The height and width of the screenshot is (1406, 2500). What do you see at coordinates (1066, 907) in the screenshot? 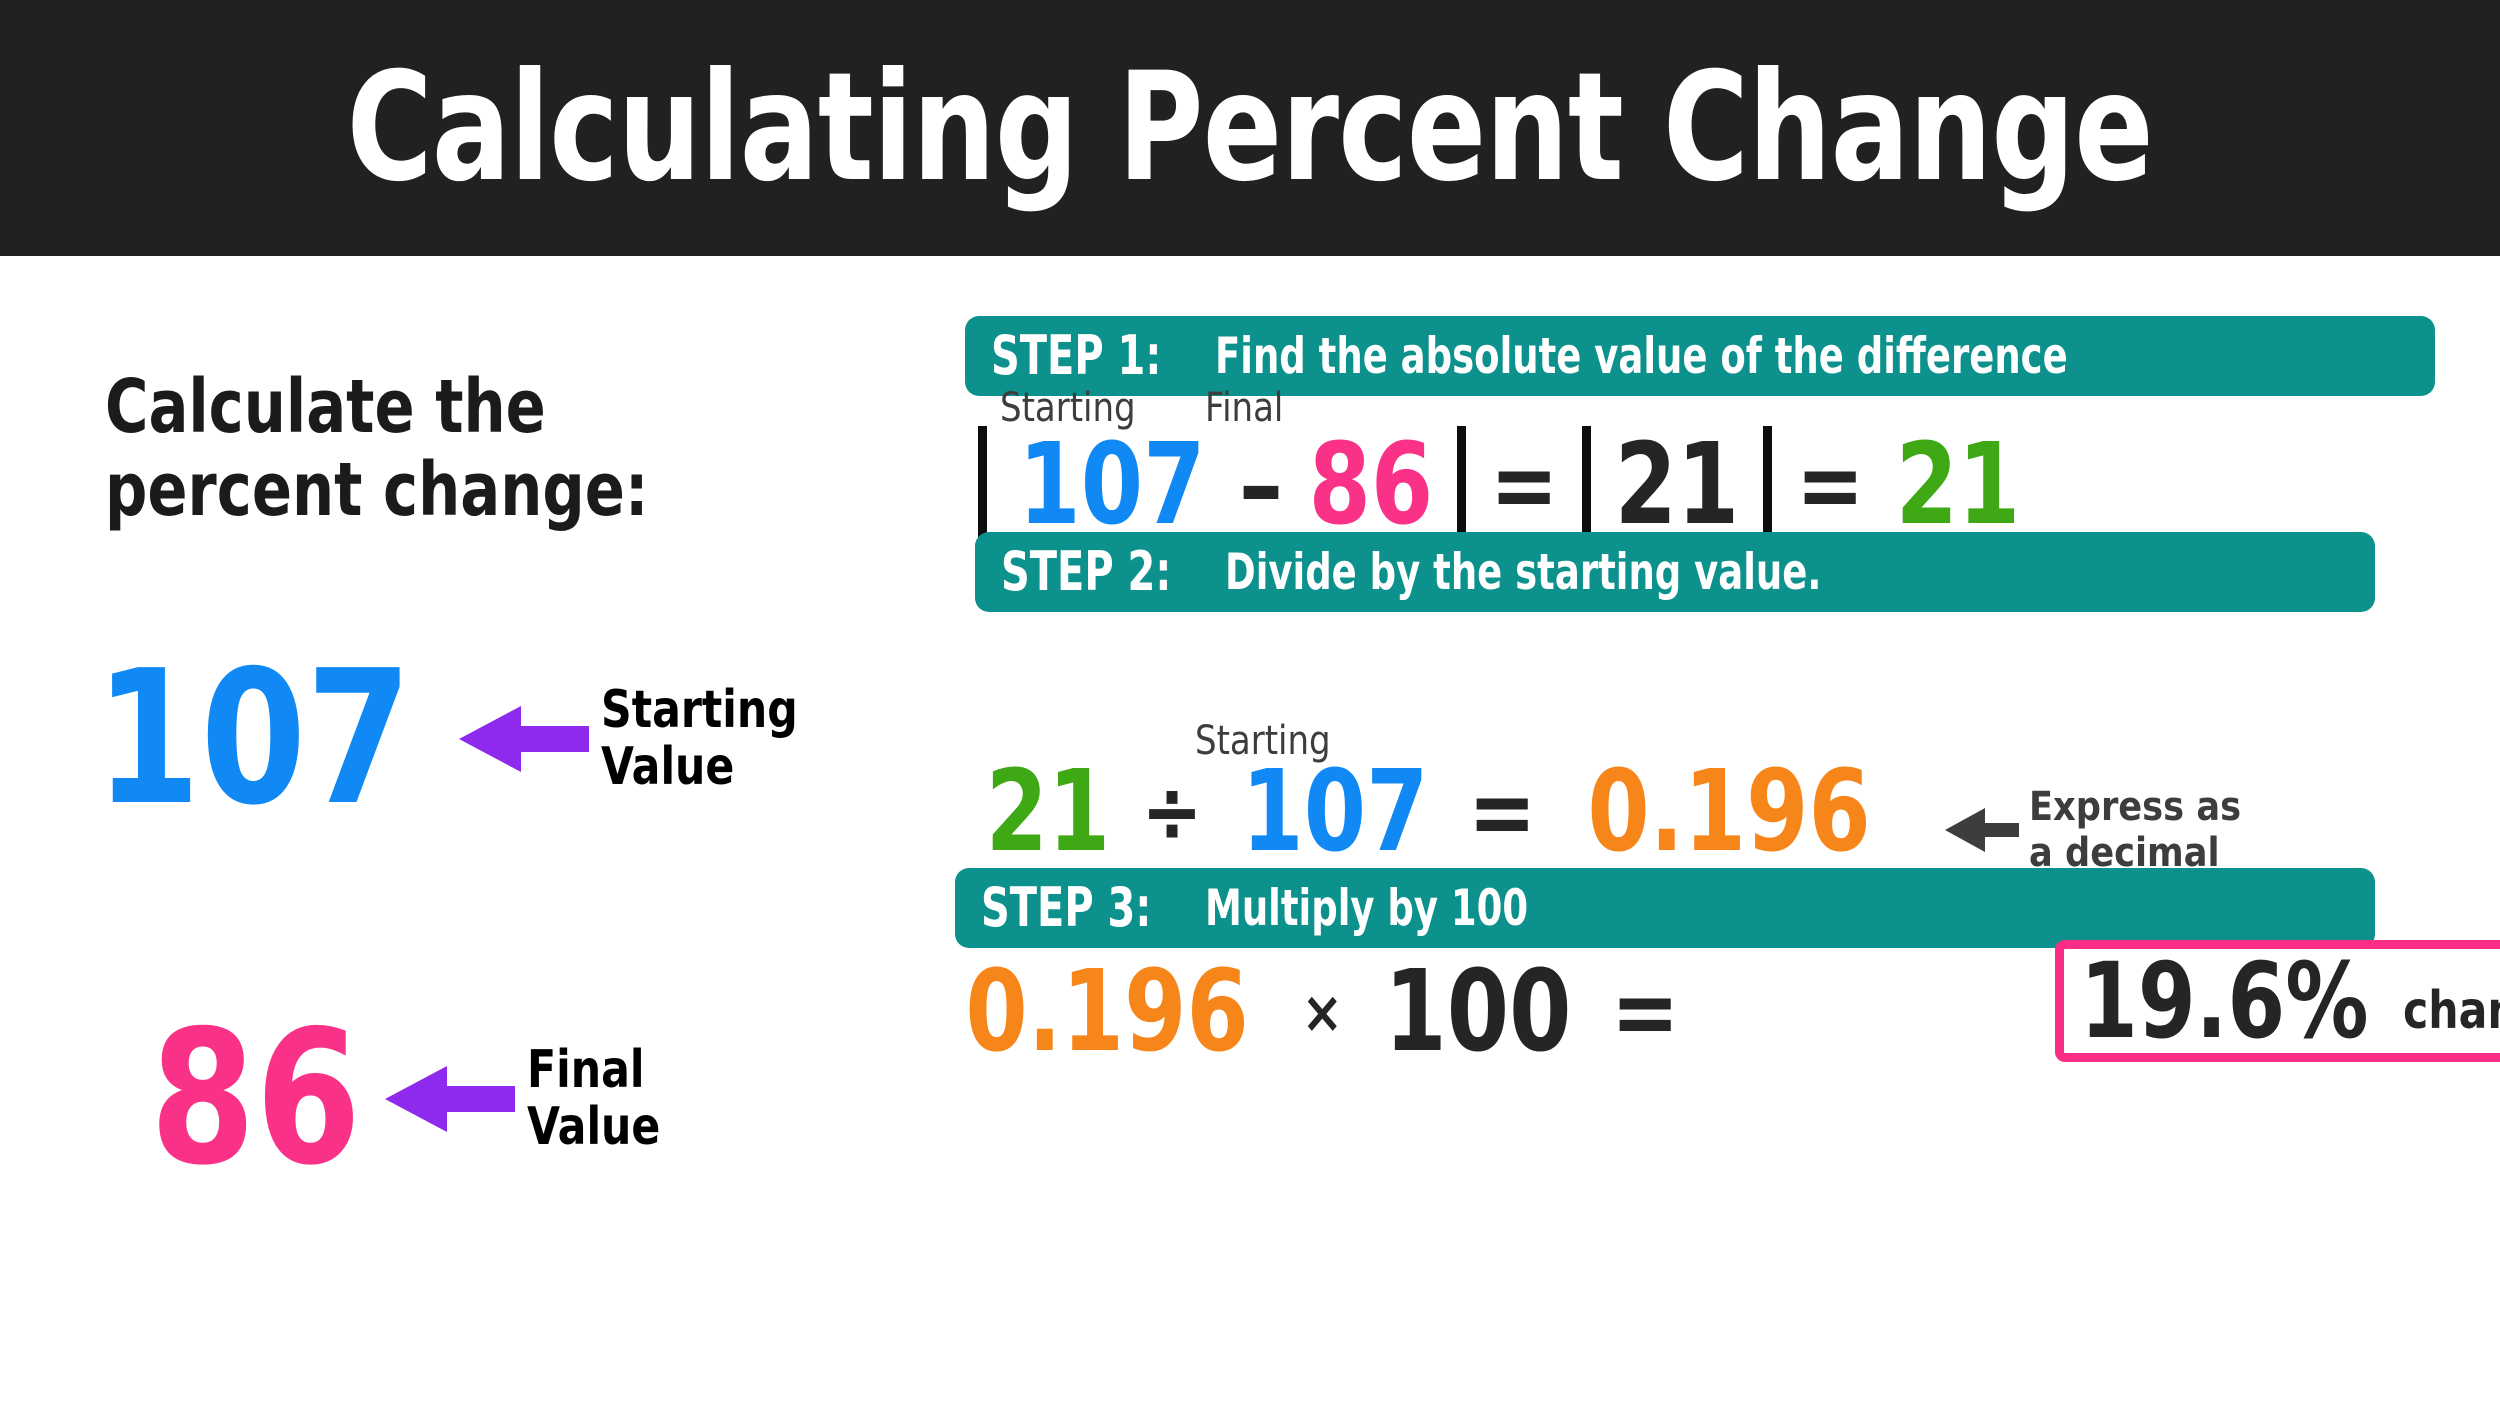
I see `step-3-head: STEP 3:` at bounding box center [1066, 907].